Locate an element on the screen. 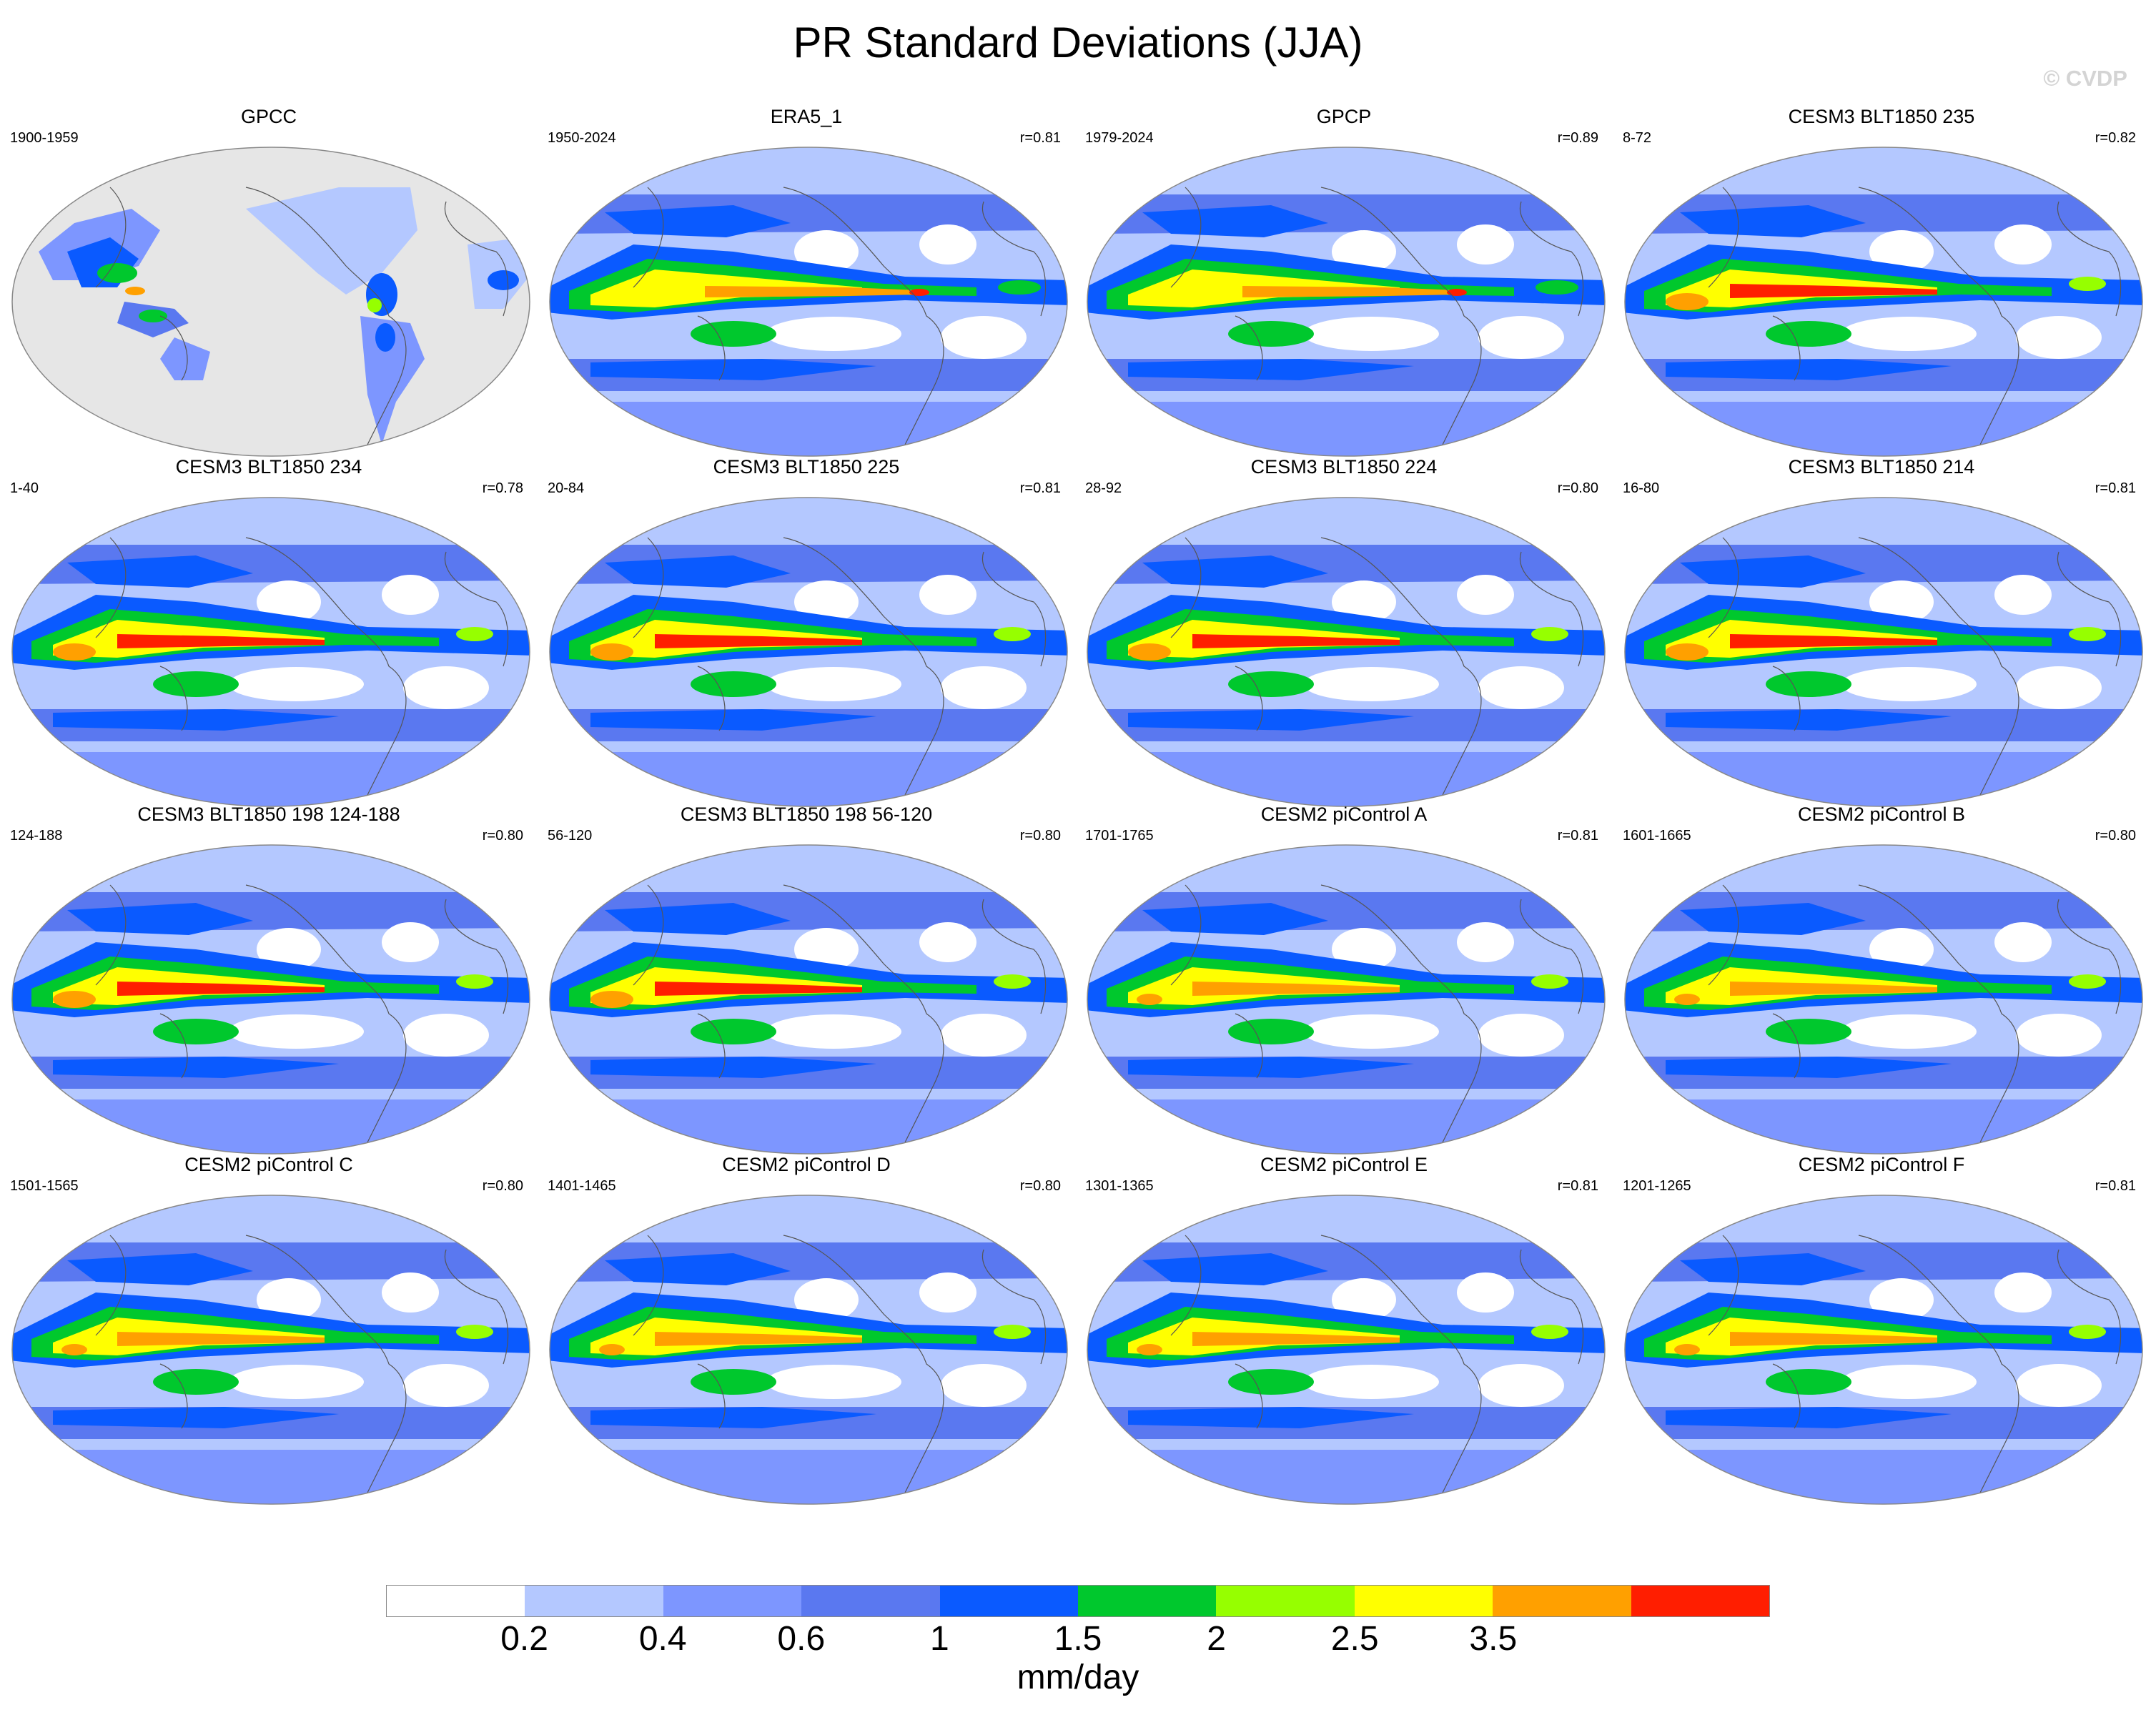 The height and width of the screenshot is (1720, 2156). map-panel: CESM3 BLT1850 224 28-92 r=0.80 is located at coordinates (1344, 633).